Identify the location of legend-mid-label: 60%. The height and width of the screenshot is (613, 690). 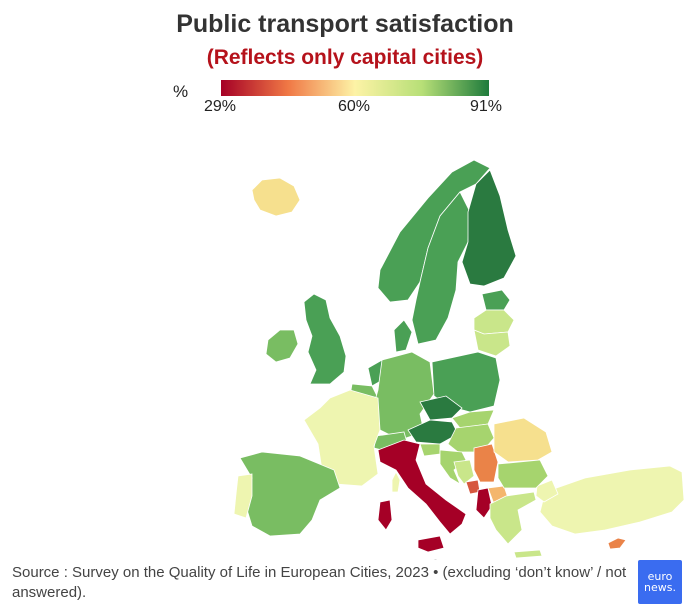
(354, 106).